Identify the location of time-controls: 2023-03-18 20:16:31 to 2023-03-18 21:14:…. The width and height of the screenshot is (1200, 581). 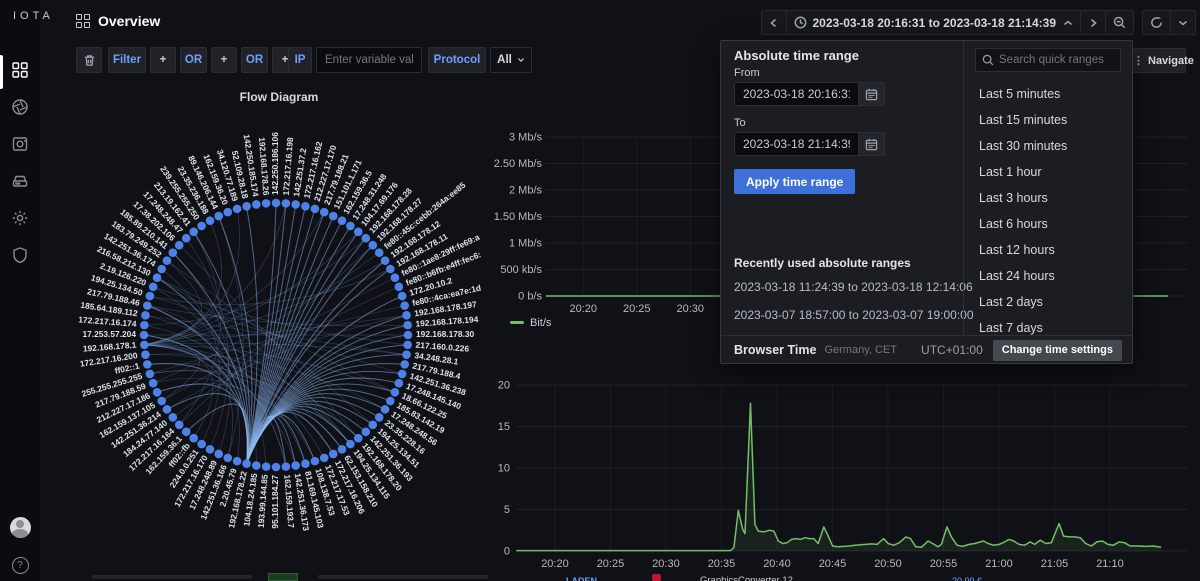
(978, 22).